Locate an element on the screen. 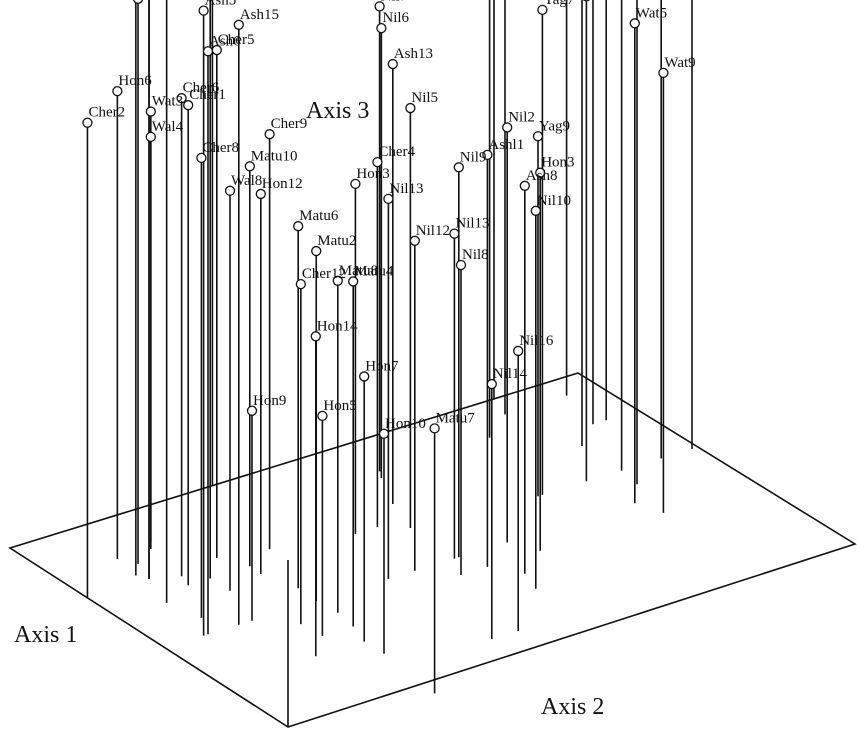 The height and width of the screenshot is (729, 857). point-label-28: Matu7 is located at coordinates (456, 418).